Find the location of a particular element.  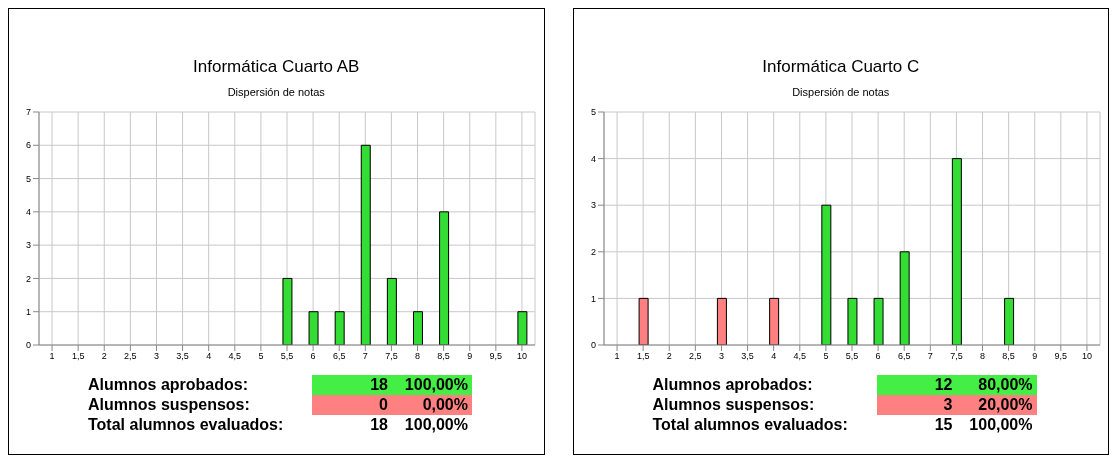

y-tick-label: 7 is located at coordinates (28, 112).